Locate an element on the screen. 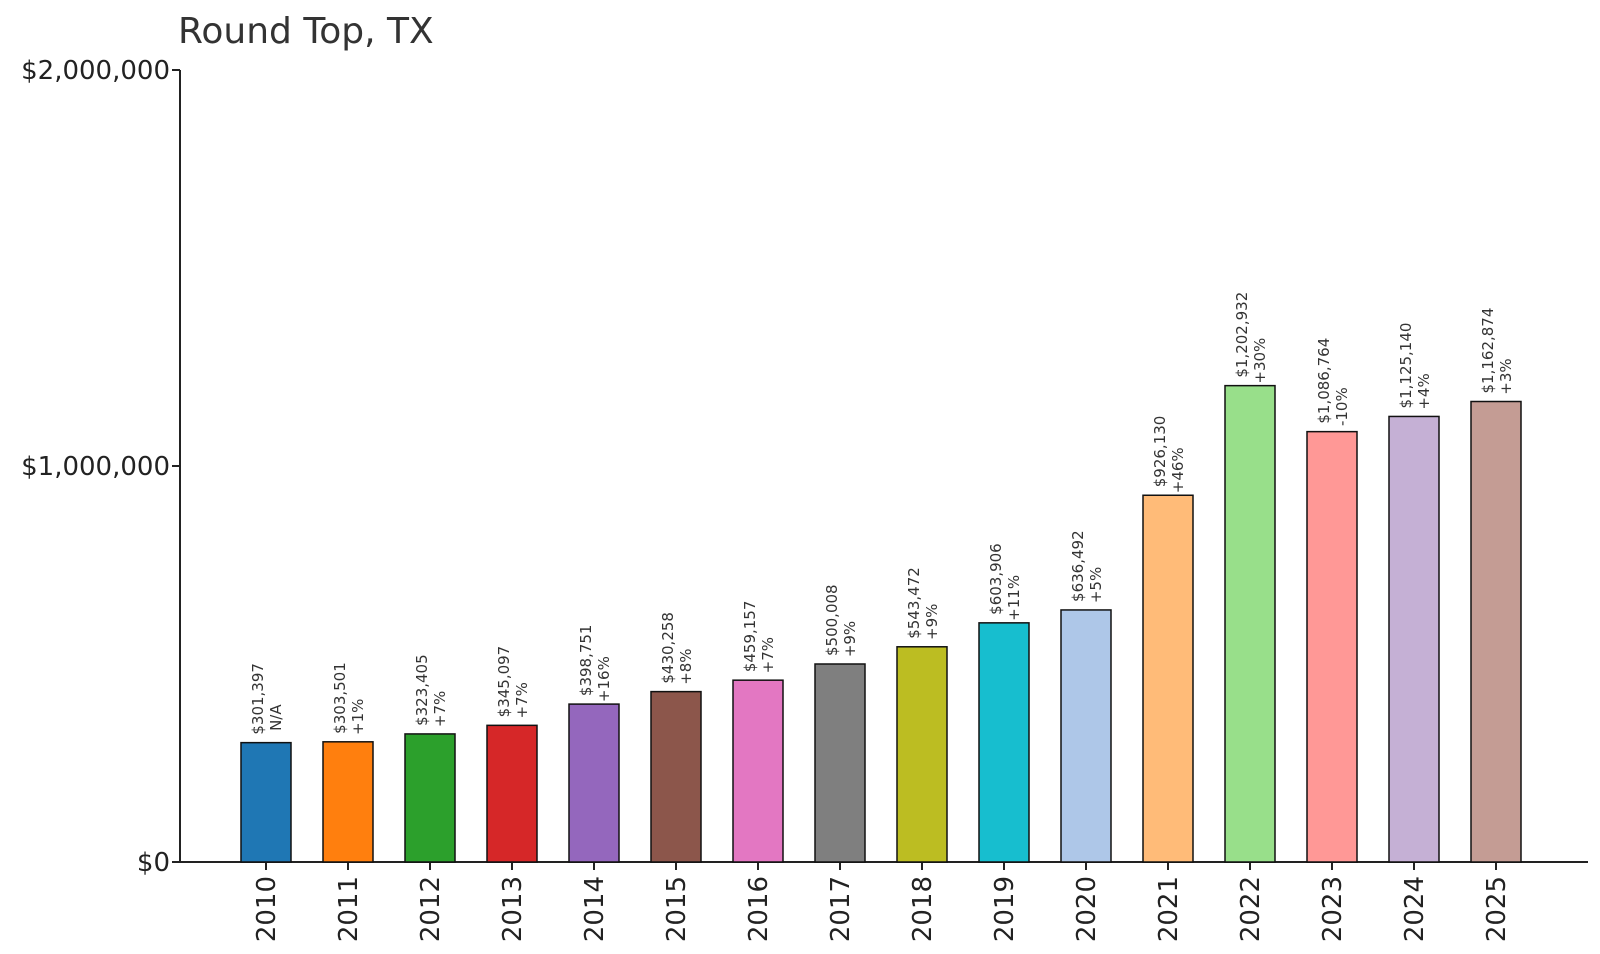 Image resolution: width=1600 pixels, height=954 pixels. x-tick-label: 2016 is located at coordinates (759, 909).